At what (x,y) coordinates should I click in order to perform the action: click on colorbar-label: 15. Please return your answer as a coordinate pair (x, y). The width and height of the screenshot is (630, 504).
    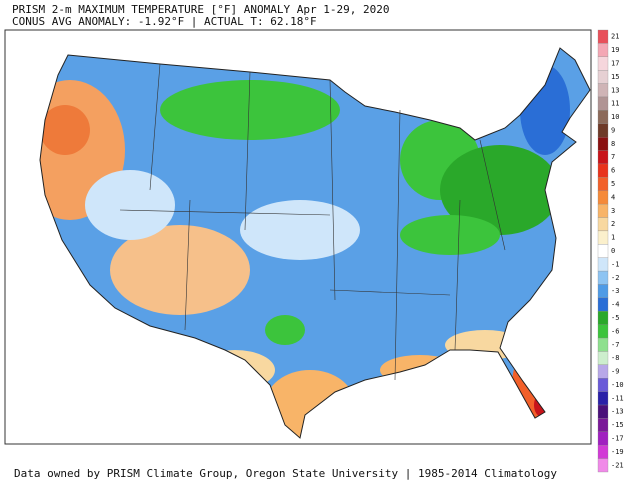
    Looking at the image, I should click on (615, 77).